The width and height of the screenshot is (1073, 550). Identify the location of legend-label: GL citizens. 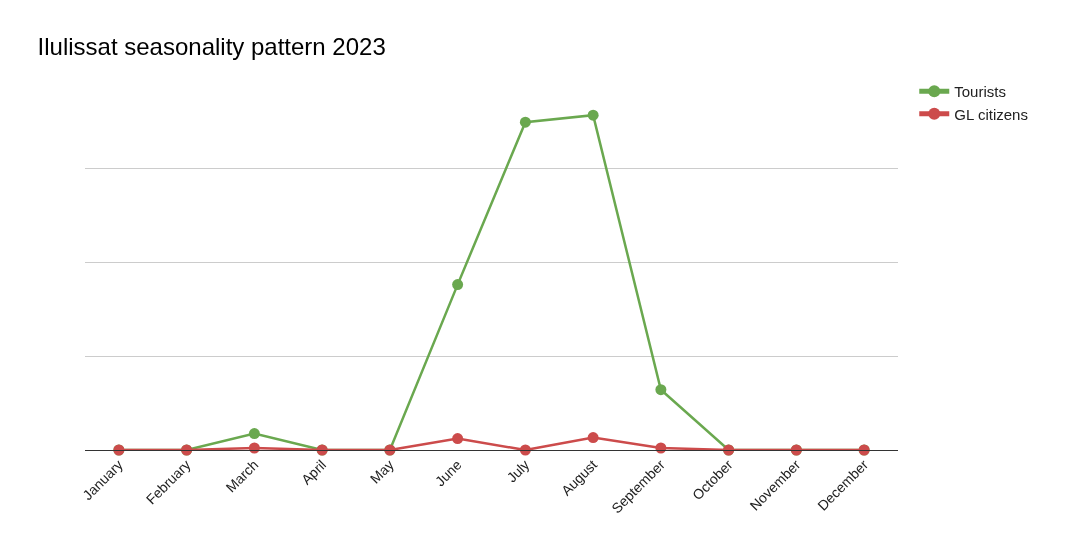
(991, 114).